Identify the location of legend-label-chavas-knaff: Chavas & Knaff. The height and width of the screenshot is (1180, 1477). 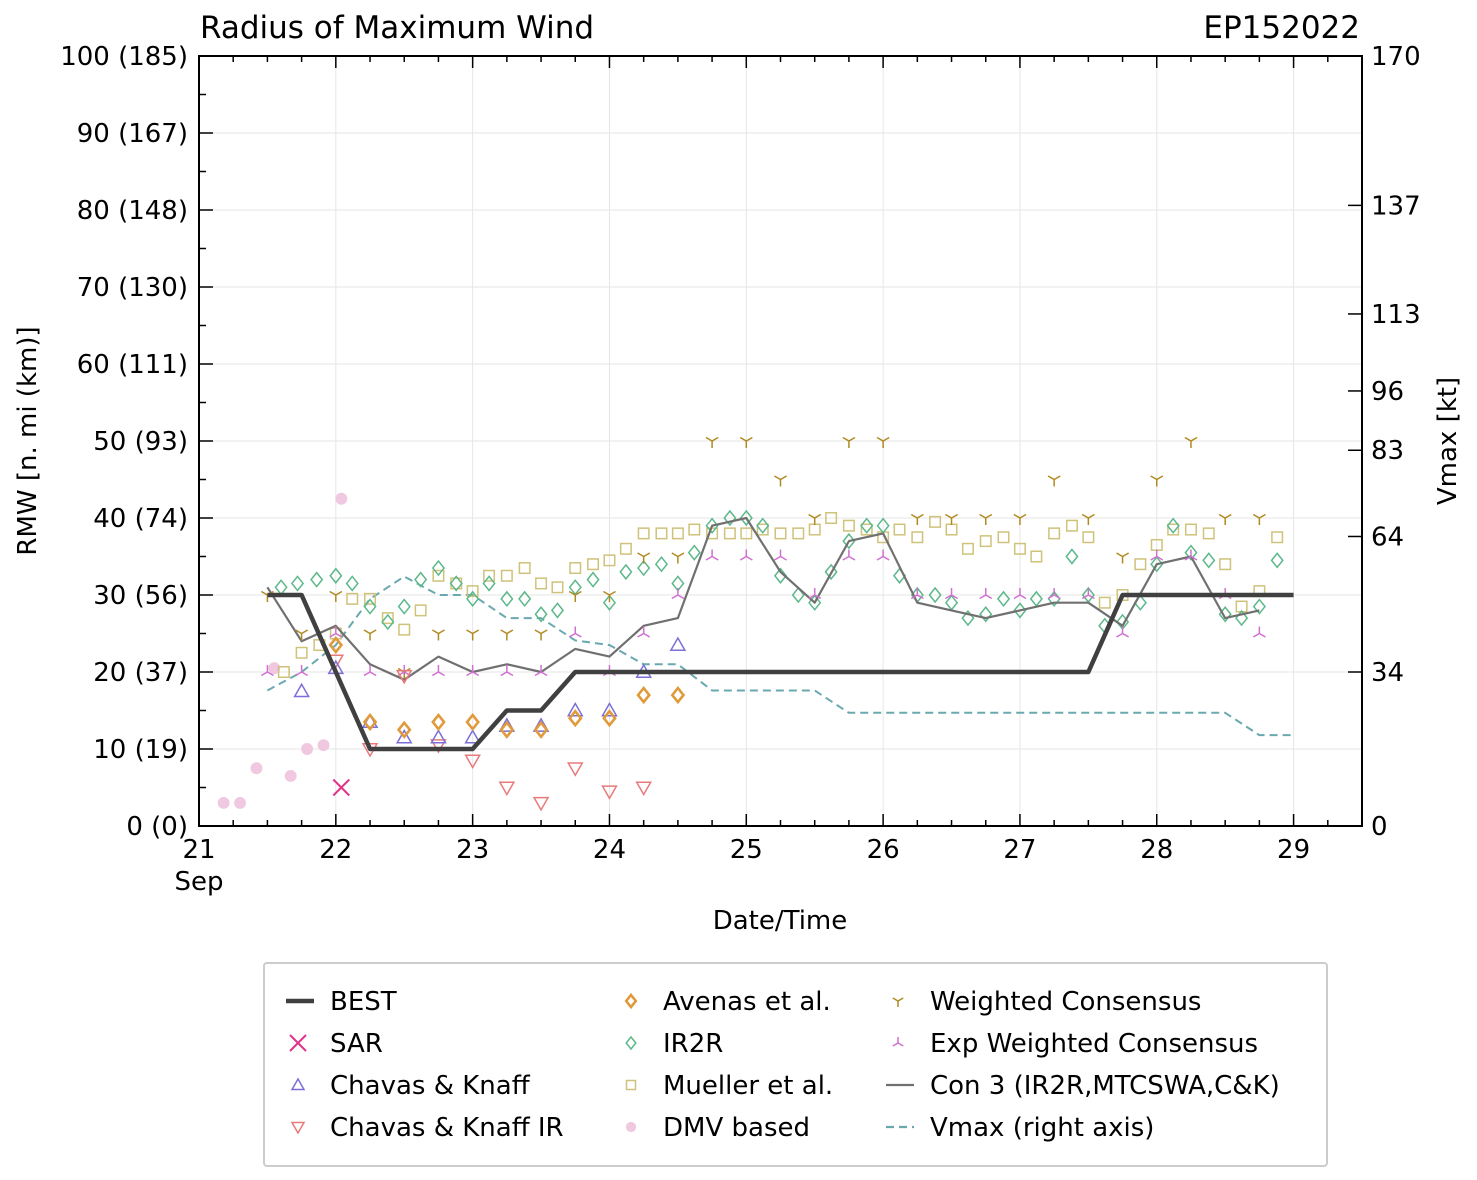
(430, 1086).